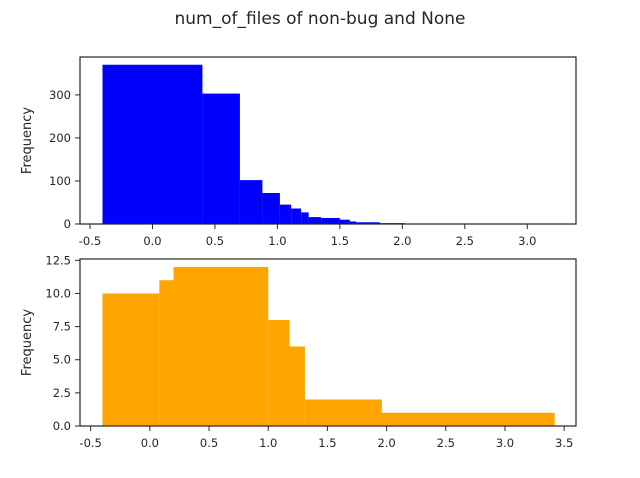 This screenshot has width=640, height=478. I want to click on x-tick-label-top-6: 2.5, so click(465, 241).